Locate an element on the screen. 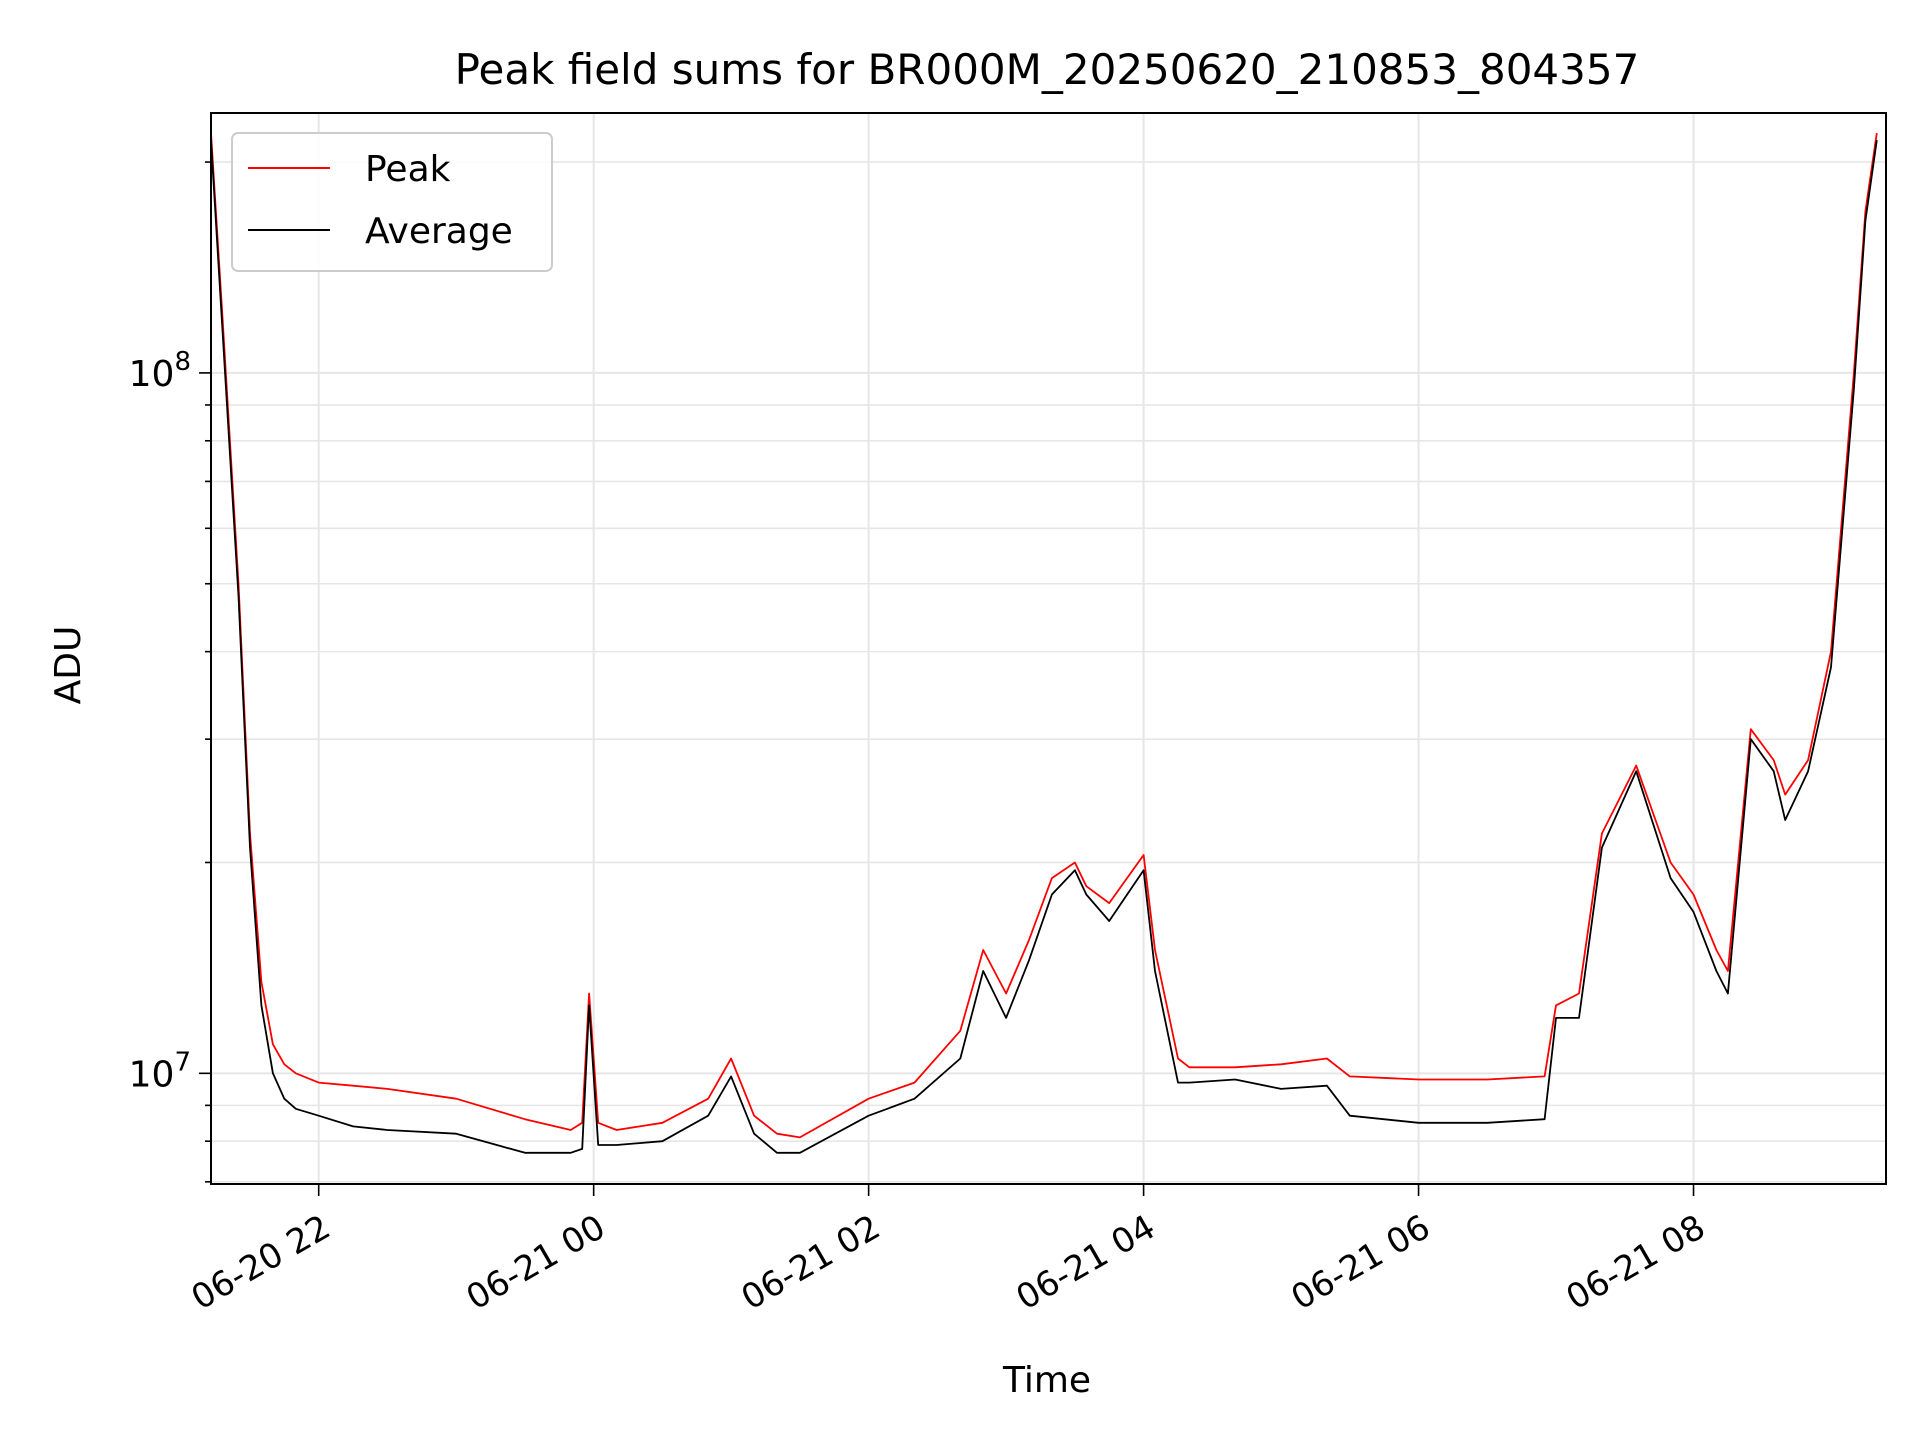 The image size is (1920, 1440). legend-label-average: Average is located at coordinates (439, 231).